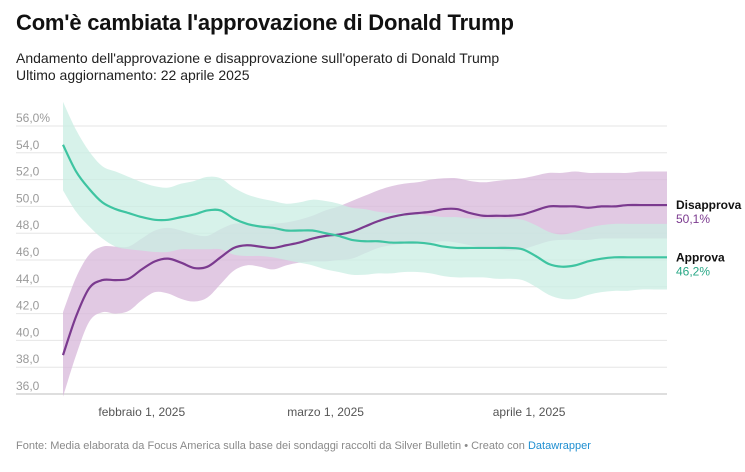 This screenshot has height=472, width=745. Describe the element at coordinates (28, 225) in the screenshot. I see `y-tick-label: 48,0` at that location.